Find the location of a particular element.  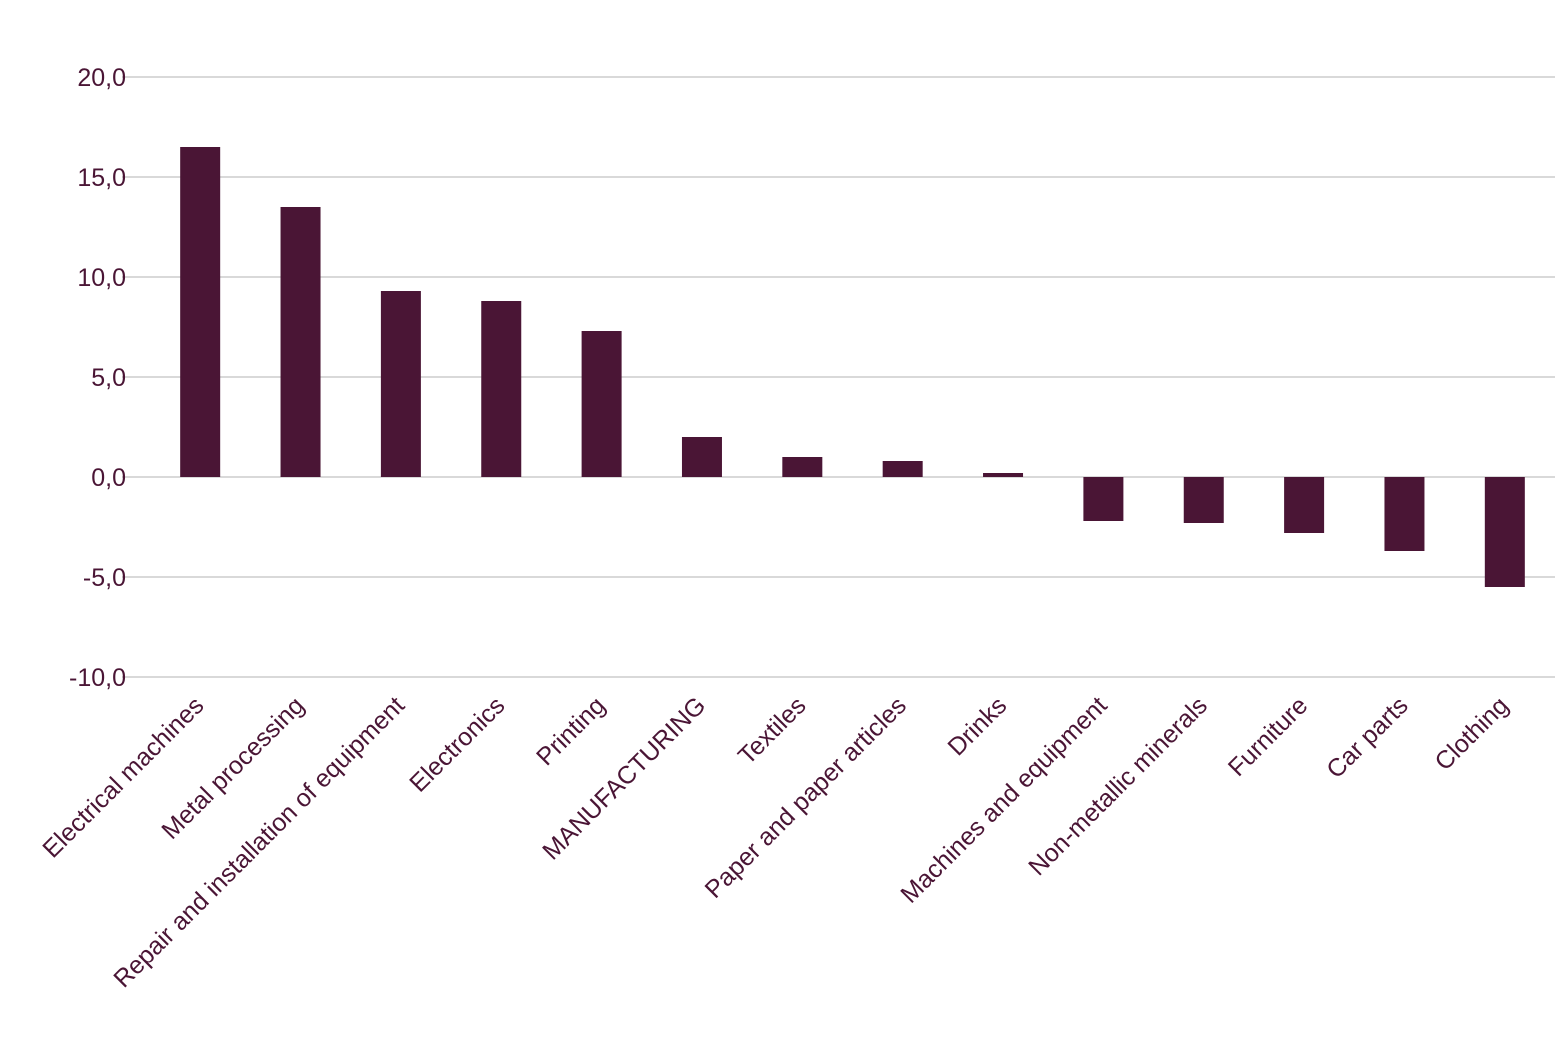

x-category-label: Machines and equipment is located at coordinates (1003, 799).